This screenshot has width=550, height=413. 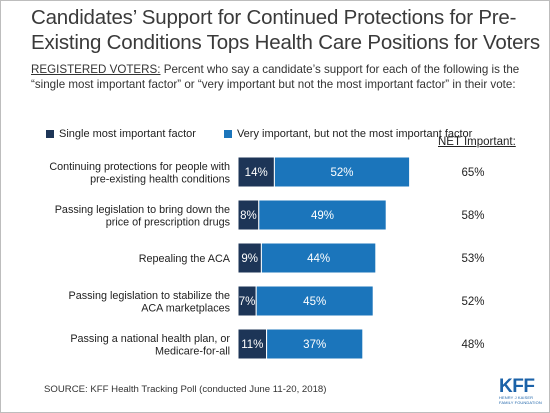 I want to click on category-label-0-line-0: Continuing protections for people with, so click(x=139, y=167).